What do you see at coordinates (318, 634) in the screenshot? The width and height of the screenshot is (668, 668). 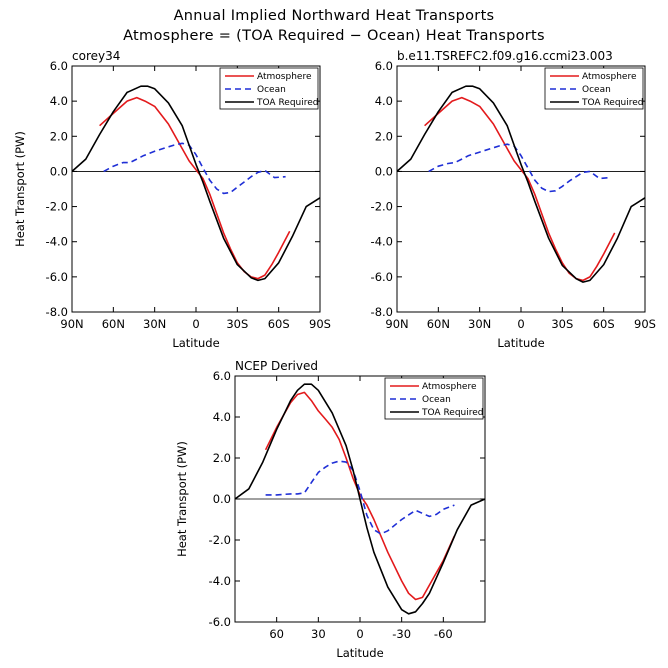 I see `x-tick-label: 30` at bounding box center [318, 634].